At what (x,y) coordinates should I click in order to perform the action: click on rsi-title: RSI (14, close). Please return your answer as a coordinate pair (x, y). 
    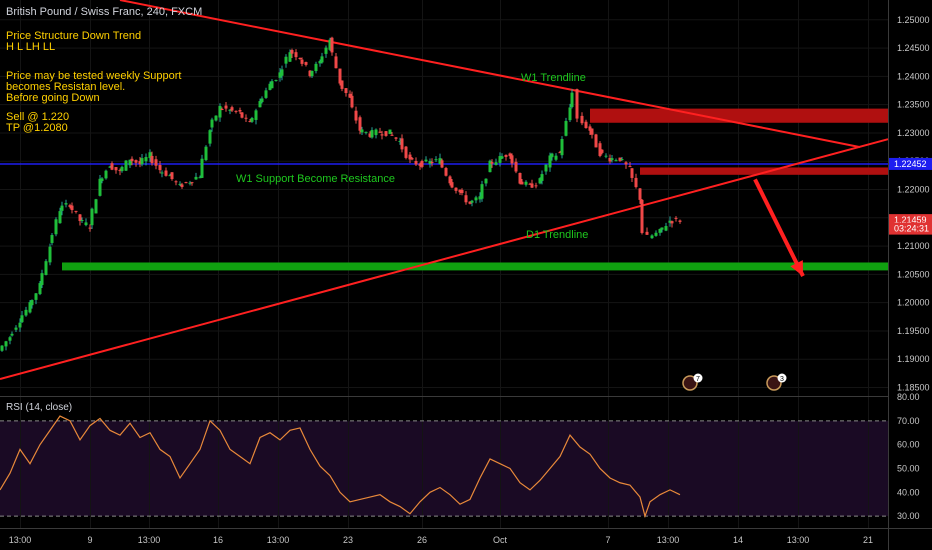
    Looking at the image, I should click on (39, 407).